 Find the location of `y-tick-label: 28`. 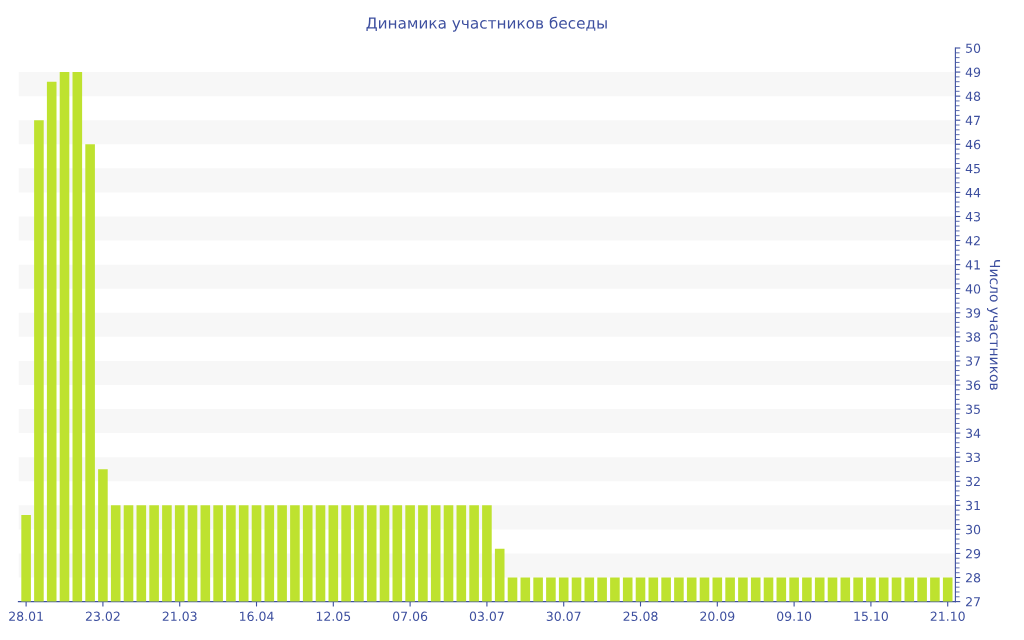

y-tick-label: 28 is located at coordinates (973, 578).